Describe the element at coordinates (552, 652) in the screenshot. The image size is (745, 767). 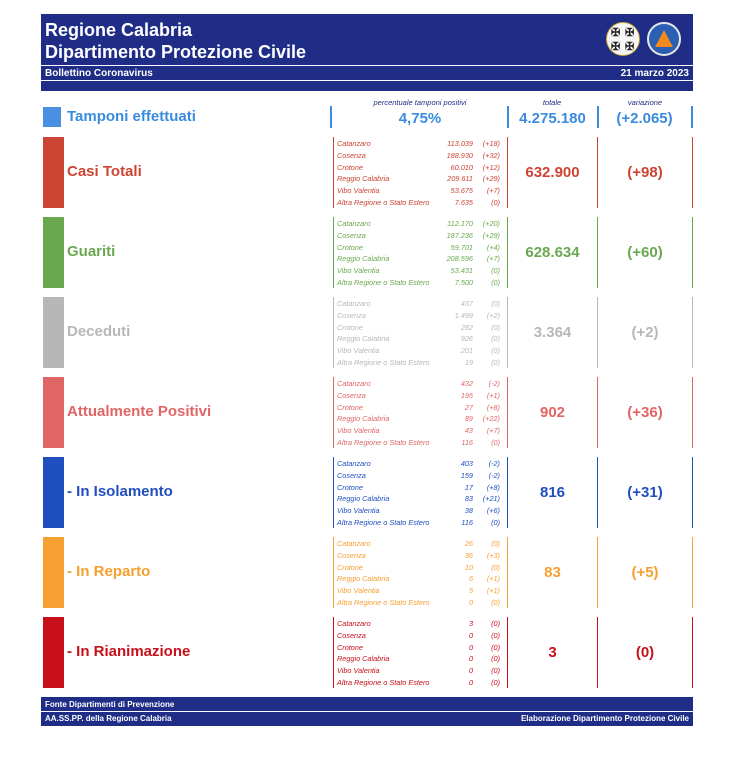
I see `category-total: 3` at that location.